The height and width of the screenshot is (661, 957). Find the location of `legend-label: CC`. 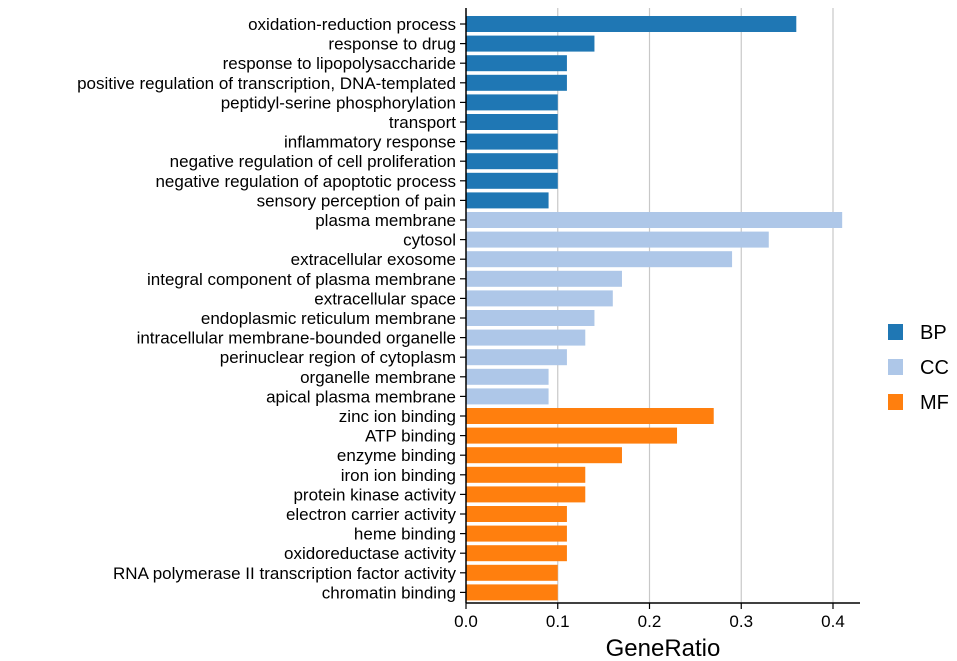

legend-label: CC is located at coordinates (934, 368).